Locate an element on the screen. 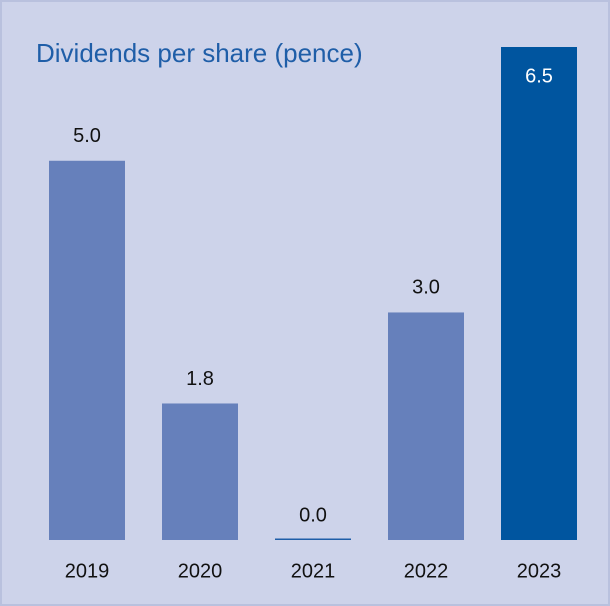  x-tick-label: 2021 is located at coordinates (313, 571).